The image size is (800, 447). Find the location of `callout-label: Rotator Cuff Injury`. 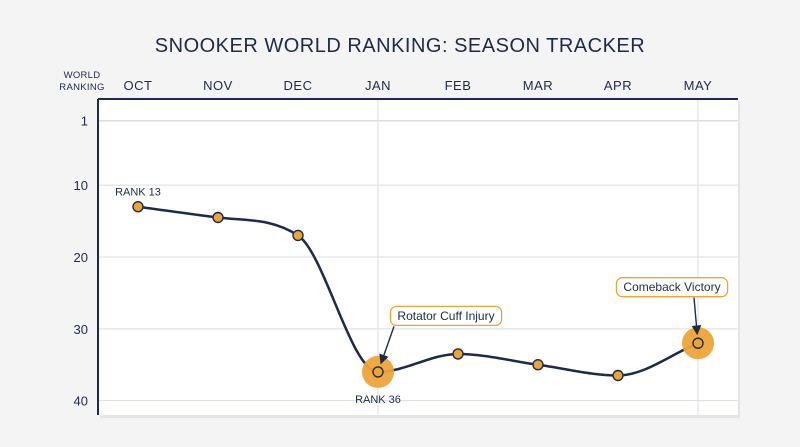

callout-label: Rotator Cuff Injury is located at coordinates (445, 316).